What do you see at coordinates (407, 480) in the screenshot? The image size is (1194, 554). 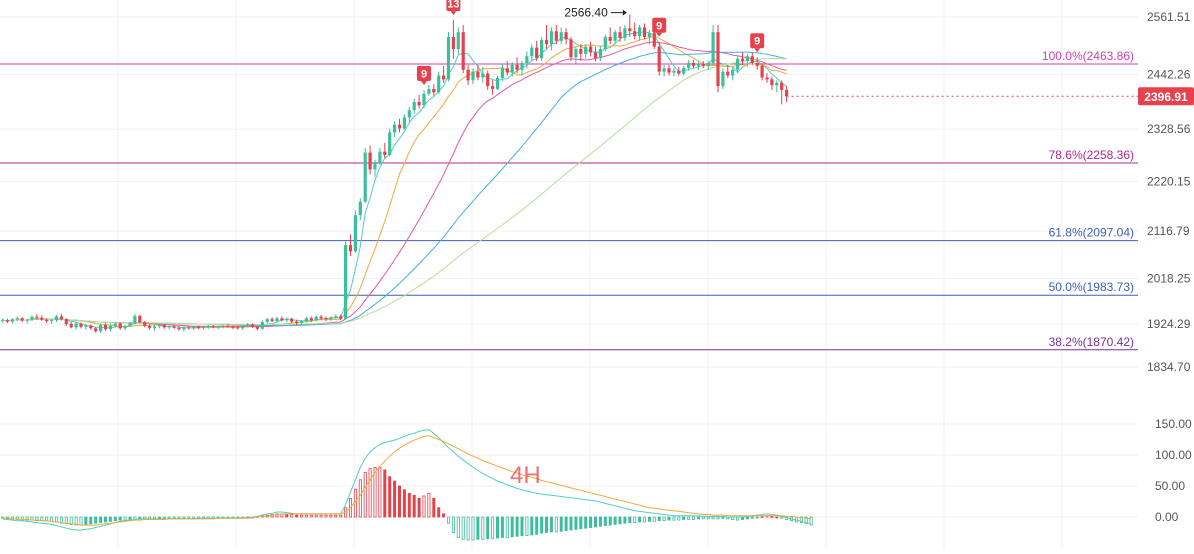 I see `macd-dea-line` at bounding box center [407, 480].